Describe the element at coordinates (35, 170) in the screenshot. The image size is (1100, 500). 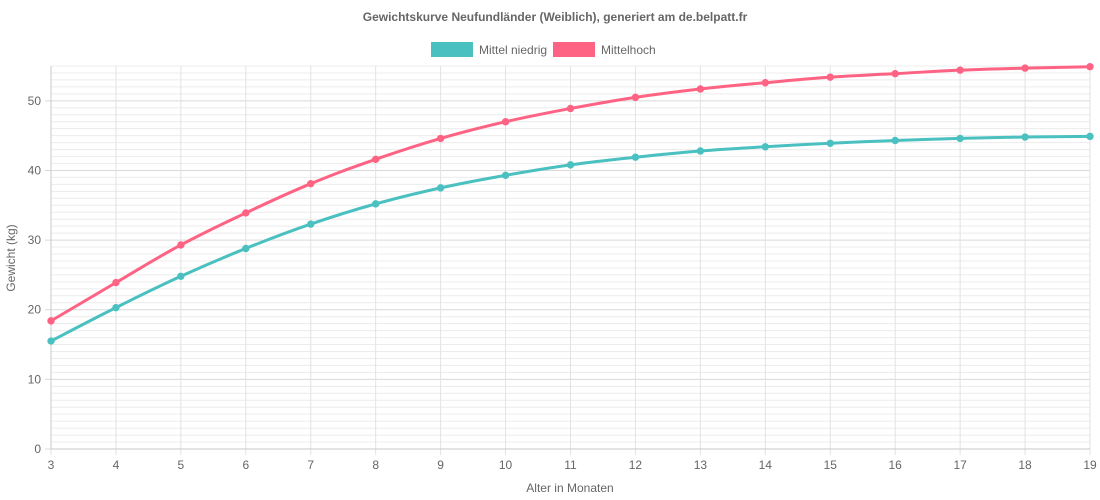
I see `y-tick-label: 40` at that location.